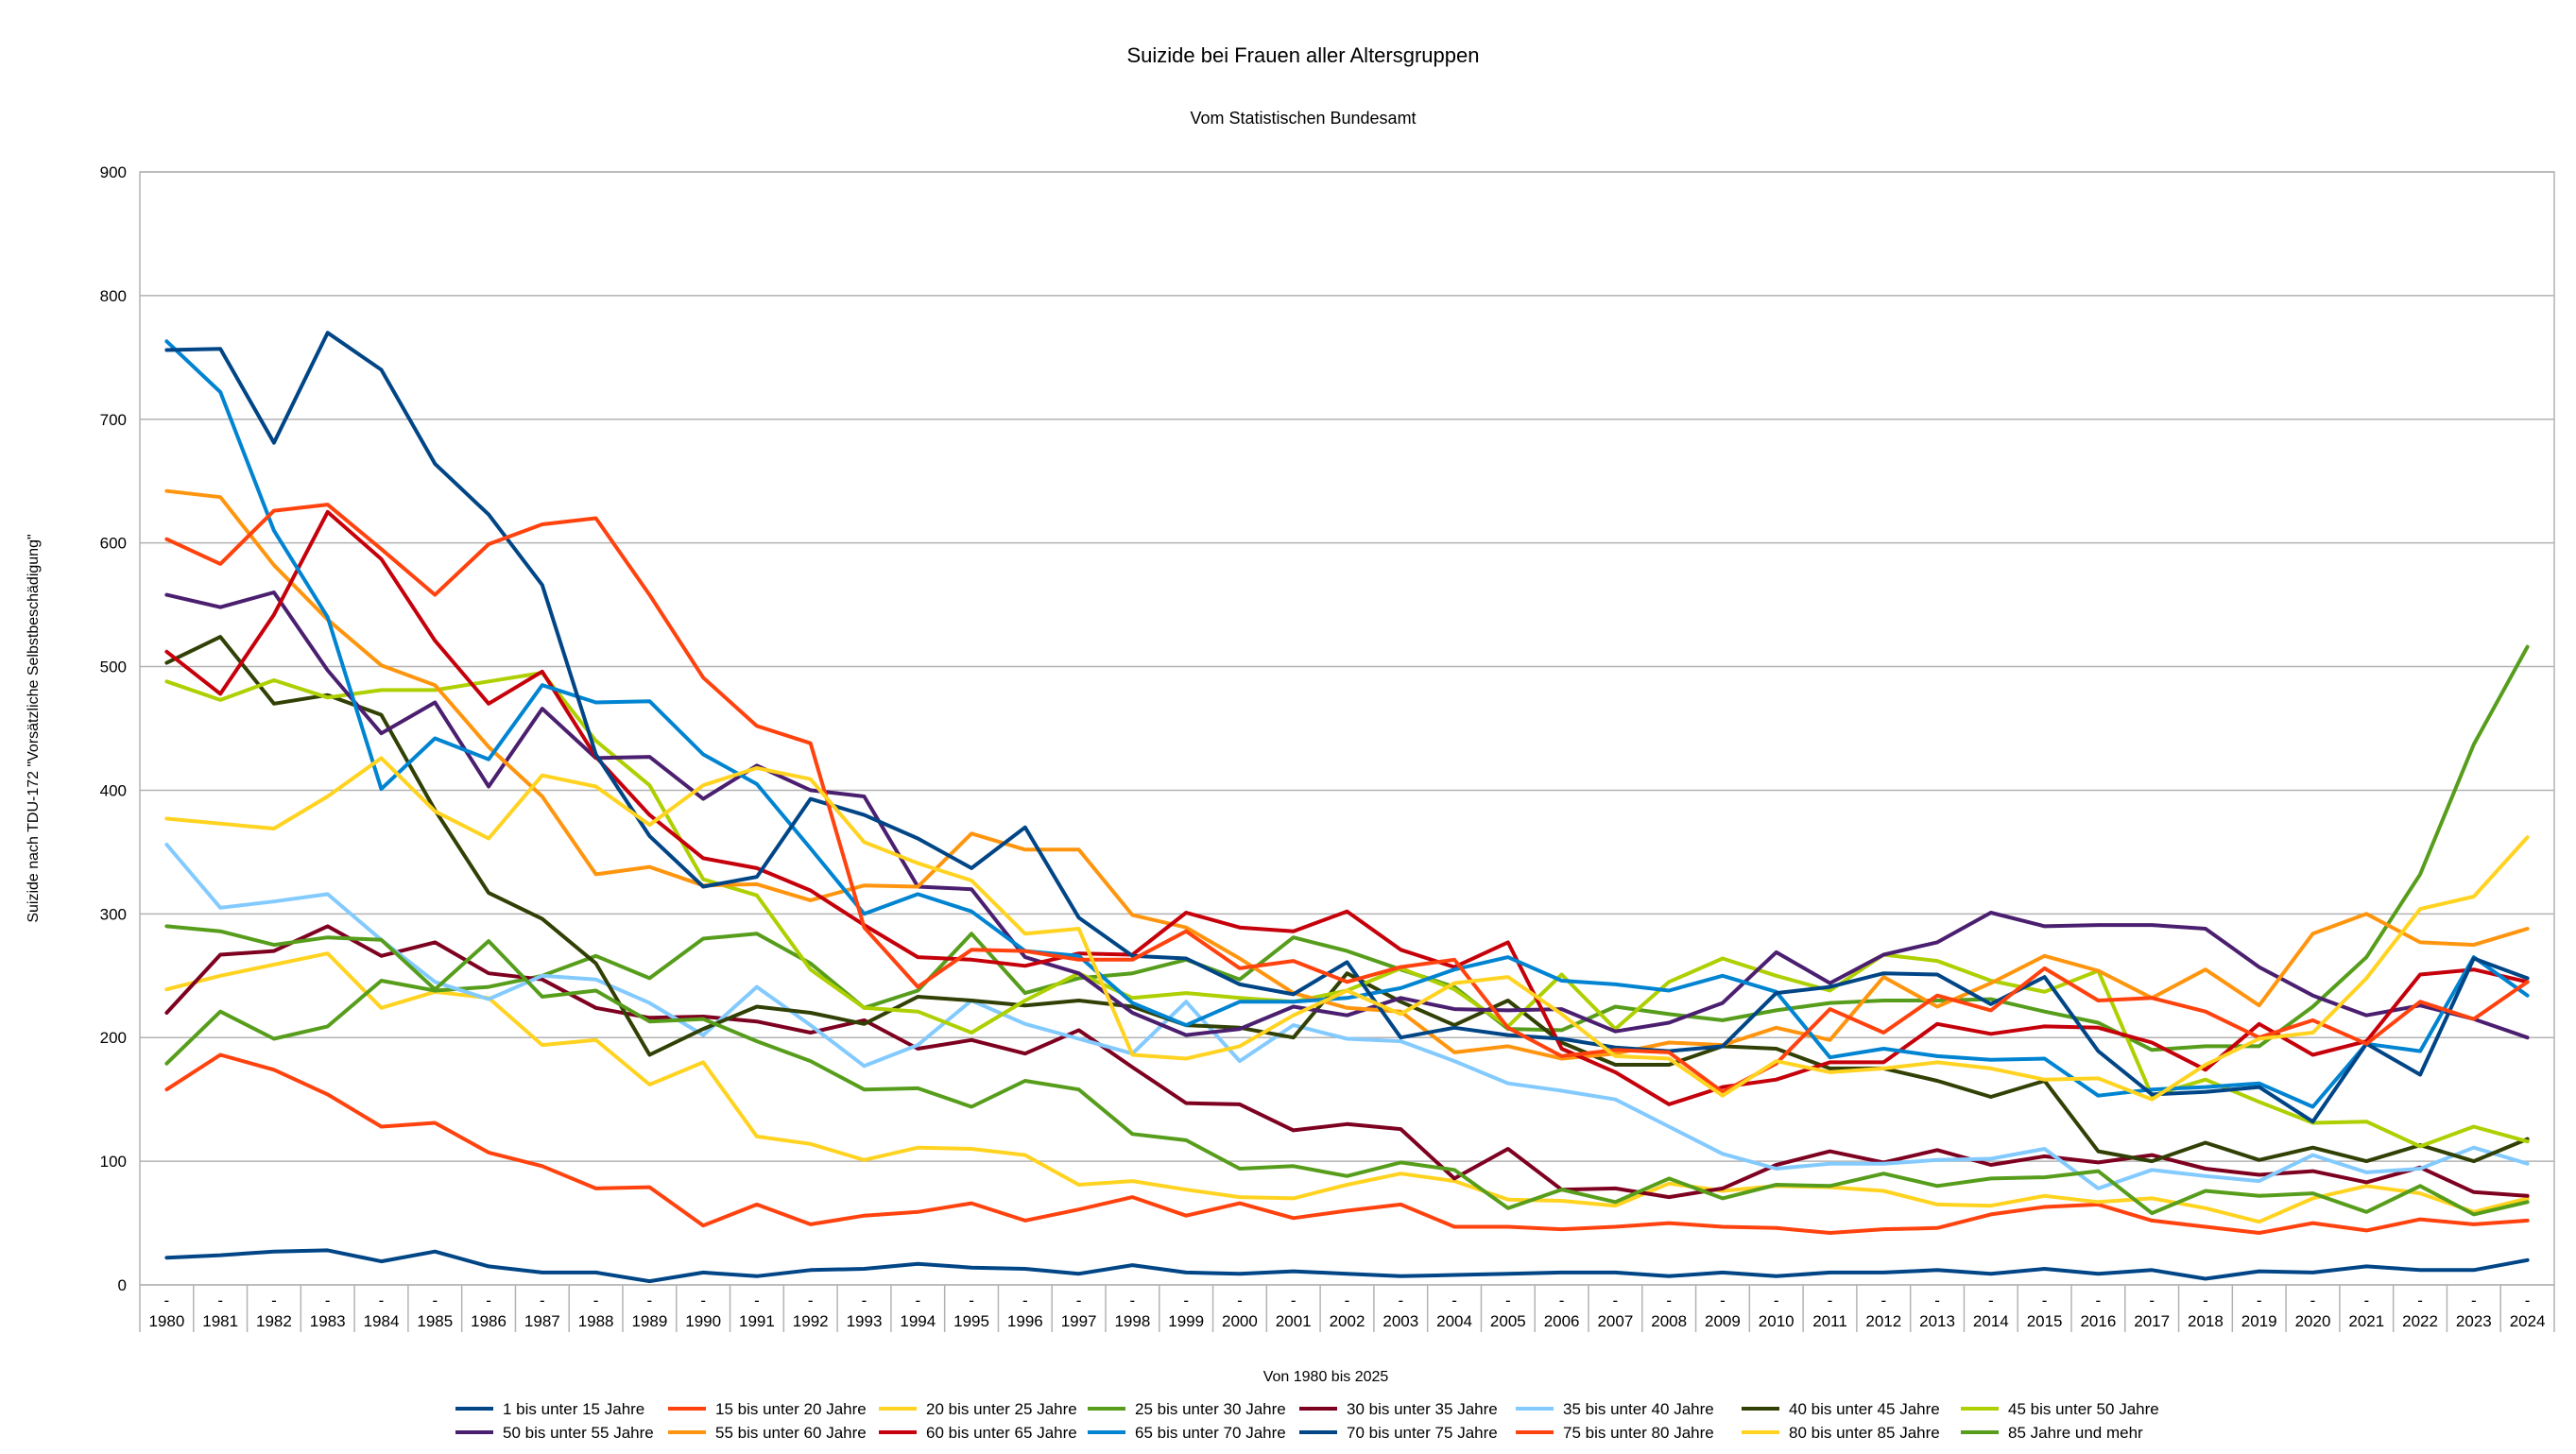  I want to click on legend-label: 55 bis unter 60 Jahre, so click(791, 1433).